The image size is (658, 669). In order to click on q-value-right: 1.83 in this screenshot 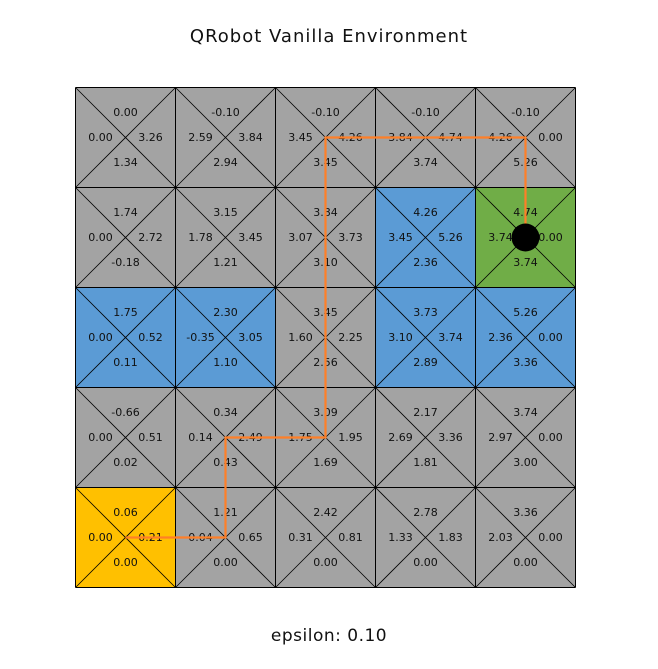, I will do `click(450, 537)`.